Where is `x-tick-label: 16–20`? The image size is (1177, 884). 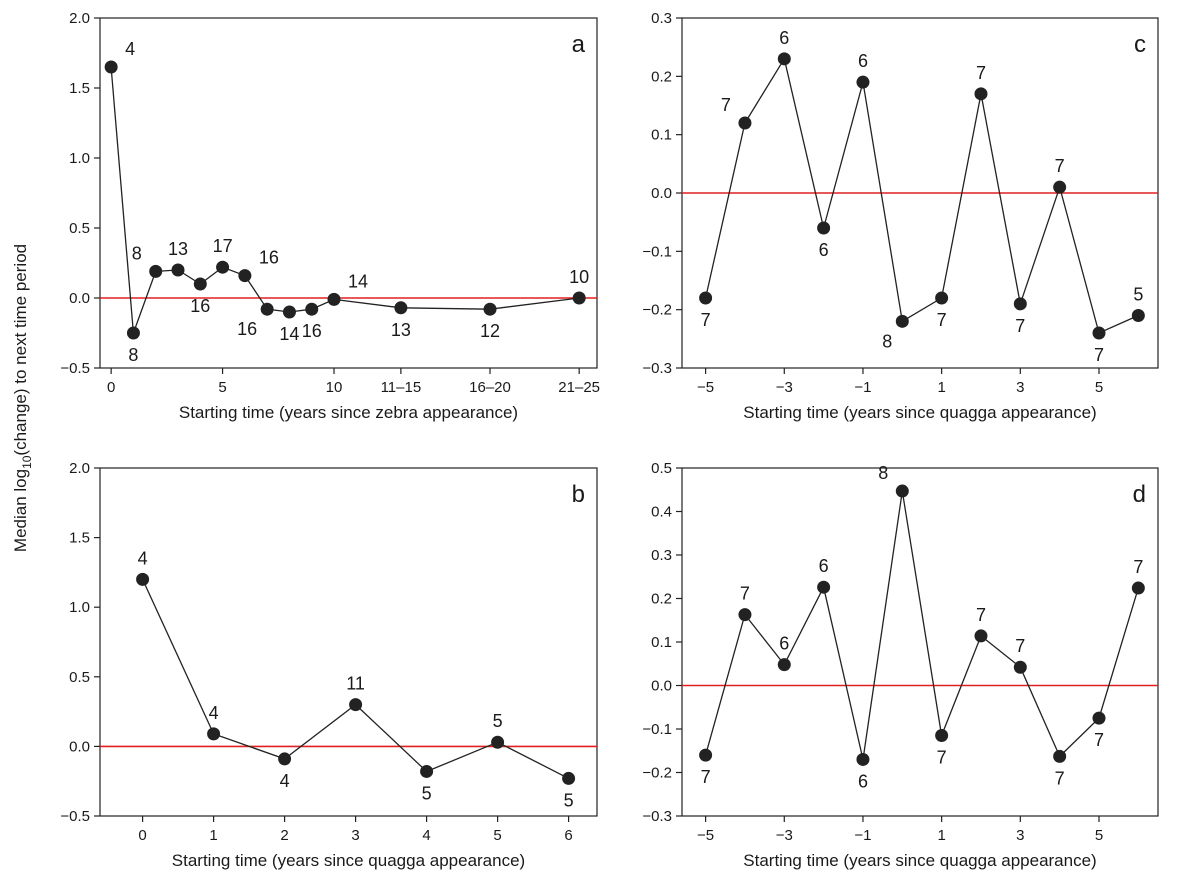
x-tick-label: 16–20 is located at coordinates (490, 387).